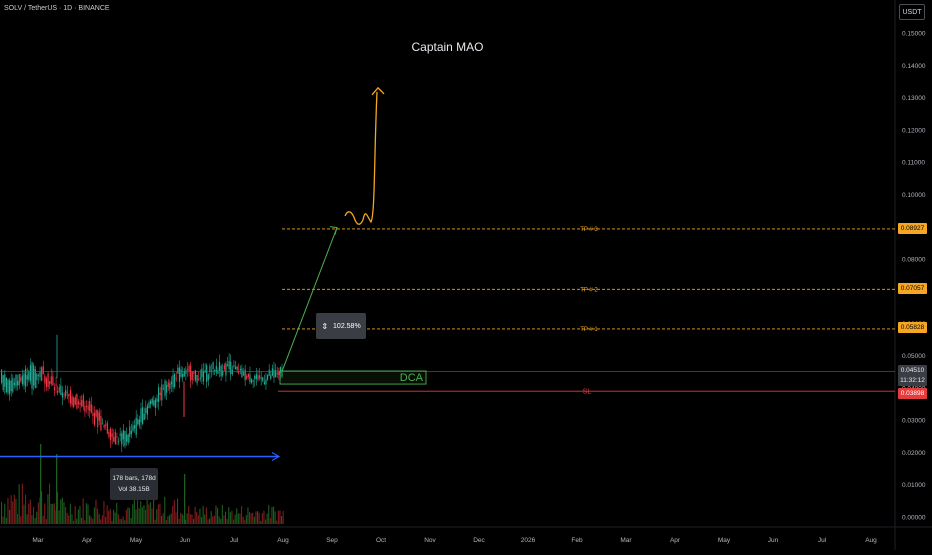 The height and width of the screenshot is (555, 932). What do you see at coordinates (724, 540) in the screenshot?
I see `x-tick-label: May` at bounding box center [724, 540].